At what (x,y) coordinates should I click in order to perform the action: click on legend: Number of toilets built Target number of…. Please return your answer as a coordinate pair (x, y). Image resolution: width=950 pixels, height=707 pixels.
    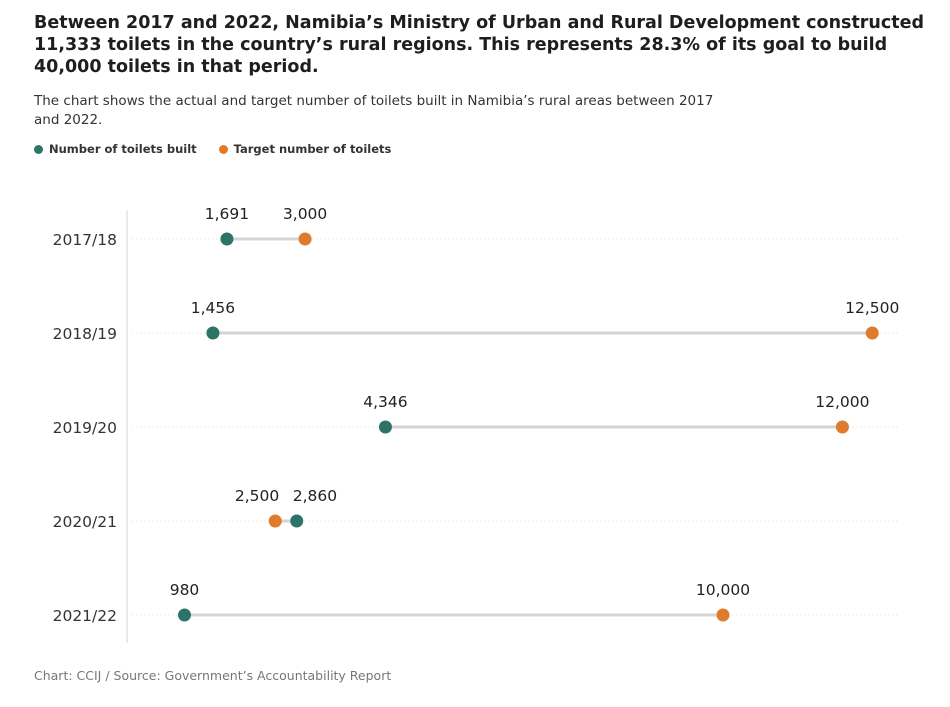
    Looking at the image, I should click on (484, 149).